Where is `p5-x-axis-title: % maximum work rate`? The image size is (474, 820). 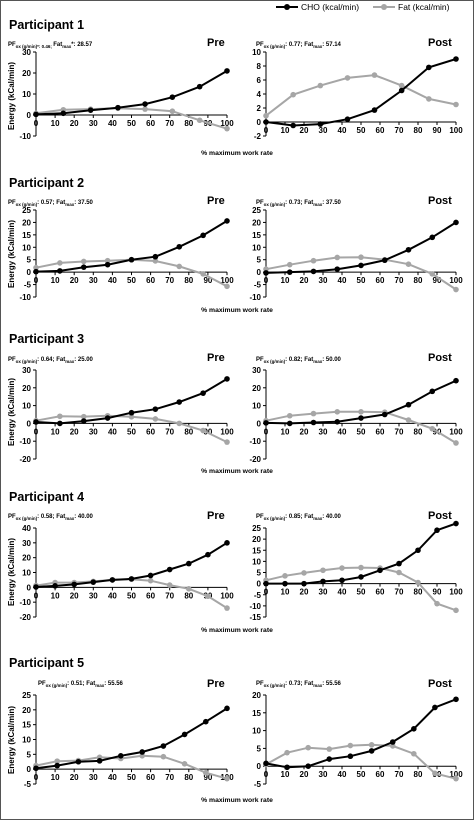 p5-x-axis-title: % maximum work rate is located at coordinates (237, 800).